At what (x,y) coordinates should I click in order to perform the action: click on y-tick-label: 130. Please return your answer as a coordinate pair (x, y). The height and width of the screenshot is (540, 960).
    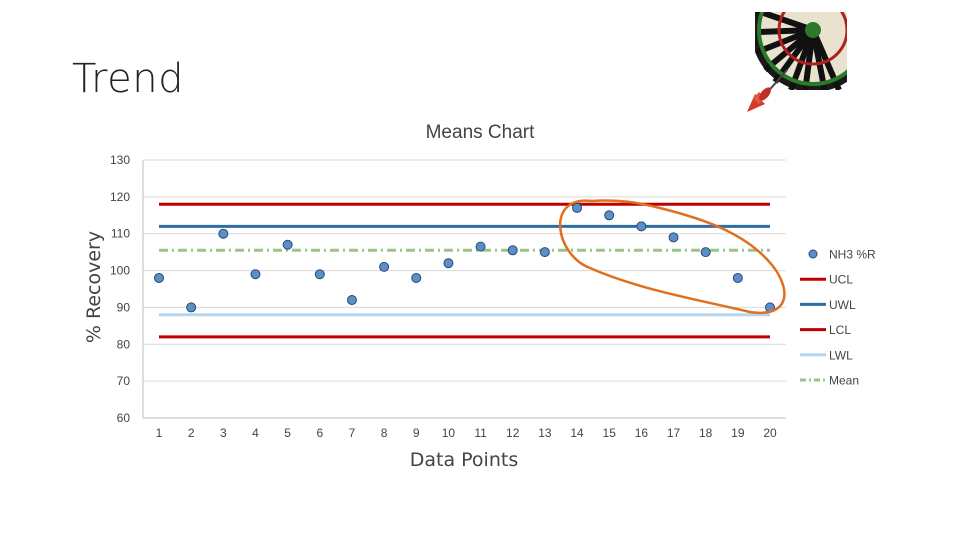
    Looking at the image, I should click on (120, 160).